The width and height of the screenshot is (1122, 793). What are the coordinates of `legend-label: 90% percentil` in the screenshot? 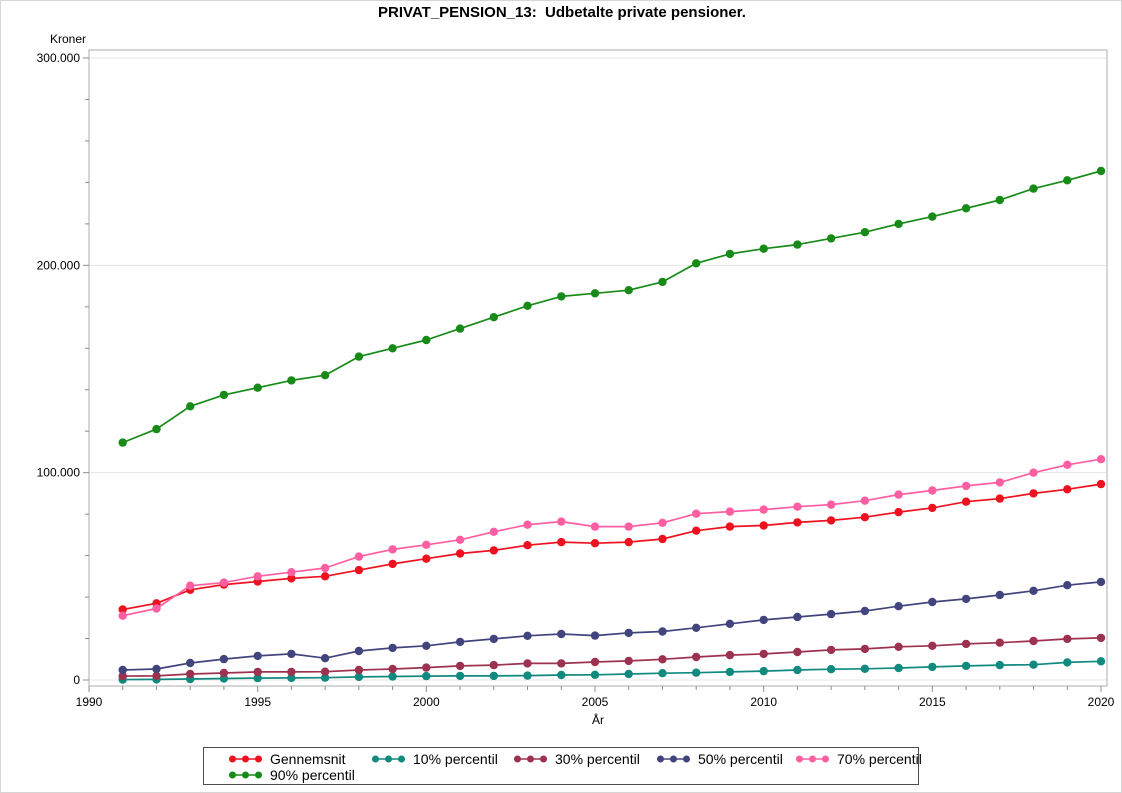 It's located at (312, 775).